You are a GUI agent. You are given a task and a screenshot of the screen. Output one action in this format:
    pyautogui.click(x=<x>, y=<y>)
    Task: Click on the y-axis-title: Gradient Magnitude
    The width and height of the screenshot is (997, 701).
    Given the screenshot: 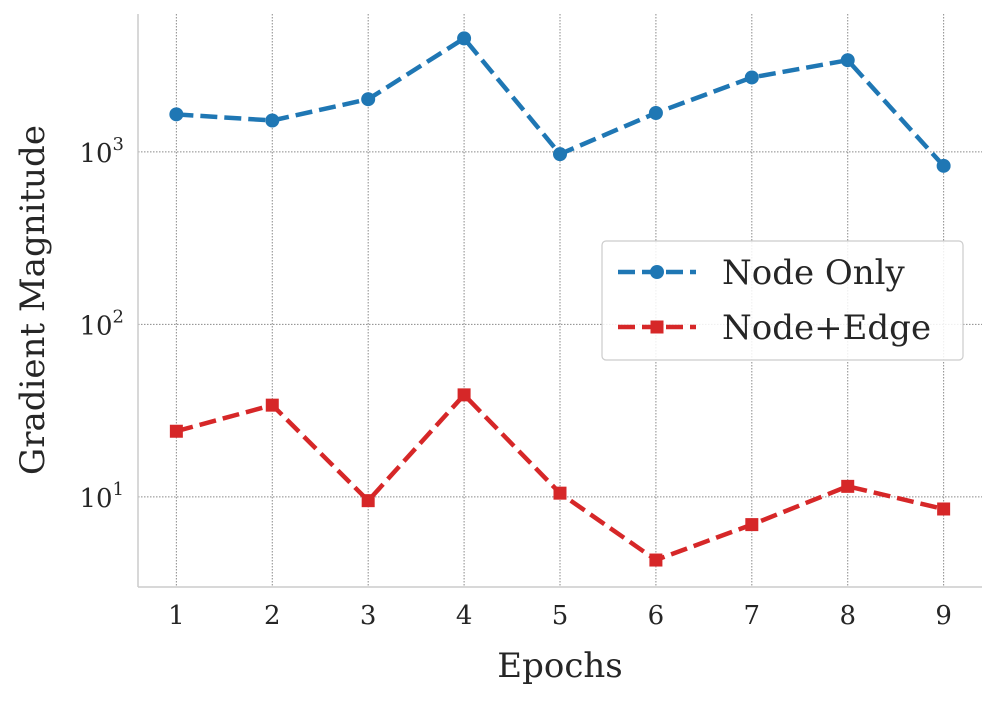 What is the action you would take?
    pyautogui.click(x=33, y=300)
    